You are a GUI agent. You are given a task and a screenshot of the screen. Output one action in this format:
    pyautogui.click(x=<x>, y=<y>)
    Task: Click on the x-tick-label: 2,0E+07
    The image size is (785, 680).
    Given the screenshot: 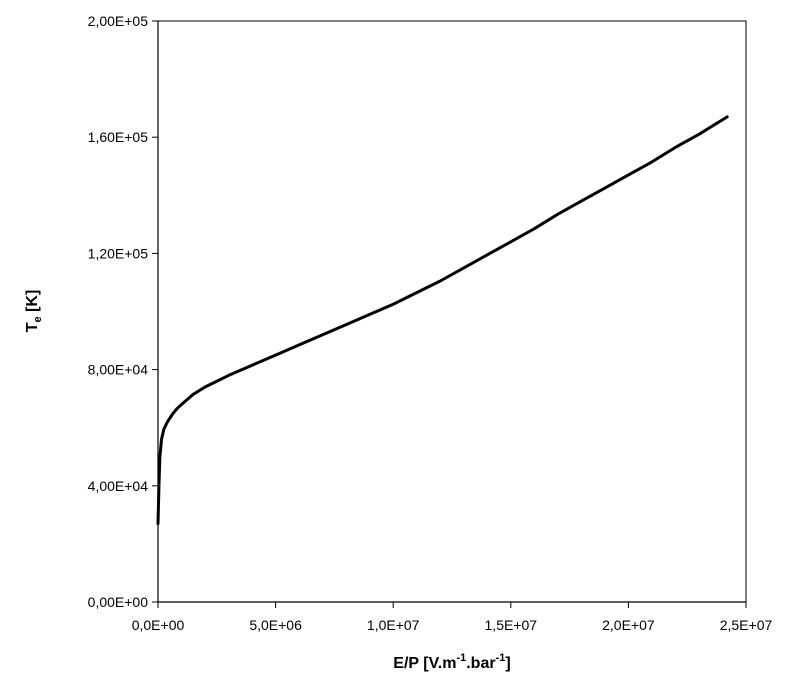 What is the action you would take?
    pyautogui.click(x=628, y=625)
    